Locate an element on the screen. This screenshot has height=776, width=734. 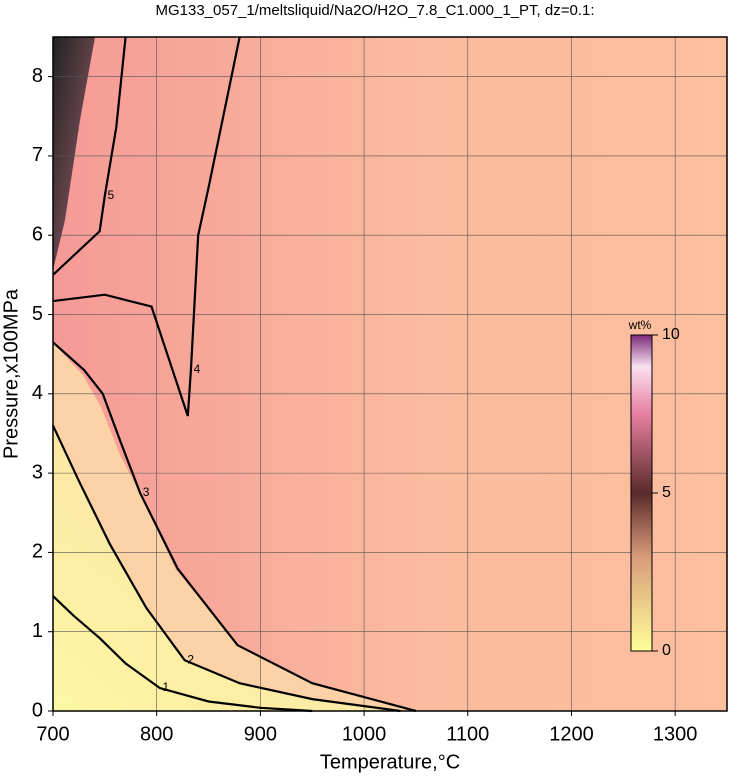
contour-label: 3 is located at coordinates (146, 492).